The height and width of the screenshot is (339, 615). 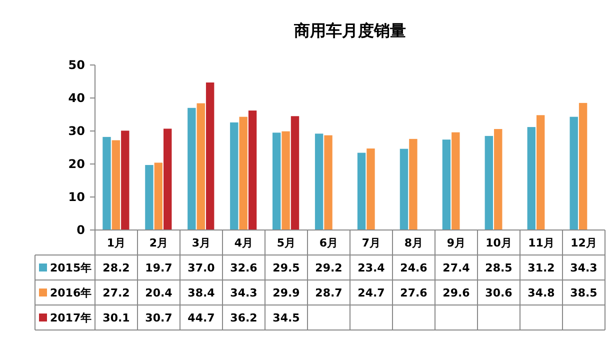 What do you see at coordinates (202, 293) in the screenshot?
I see `data-label: 38.4` at bounding box center [202, 293].